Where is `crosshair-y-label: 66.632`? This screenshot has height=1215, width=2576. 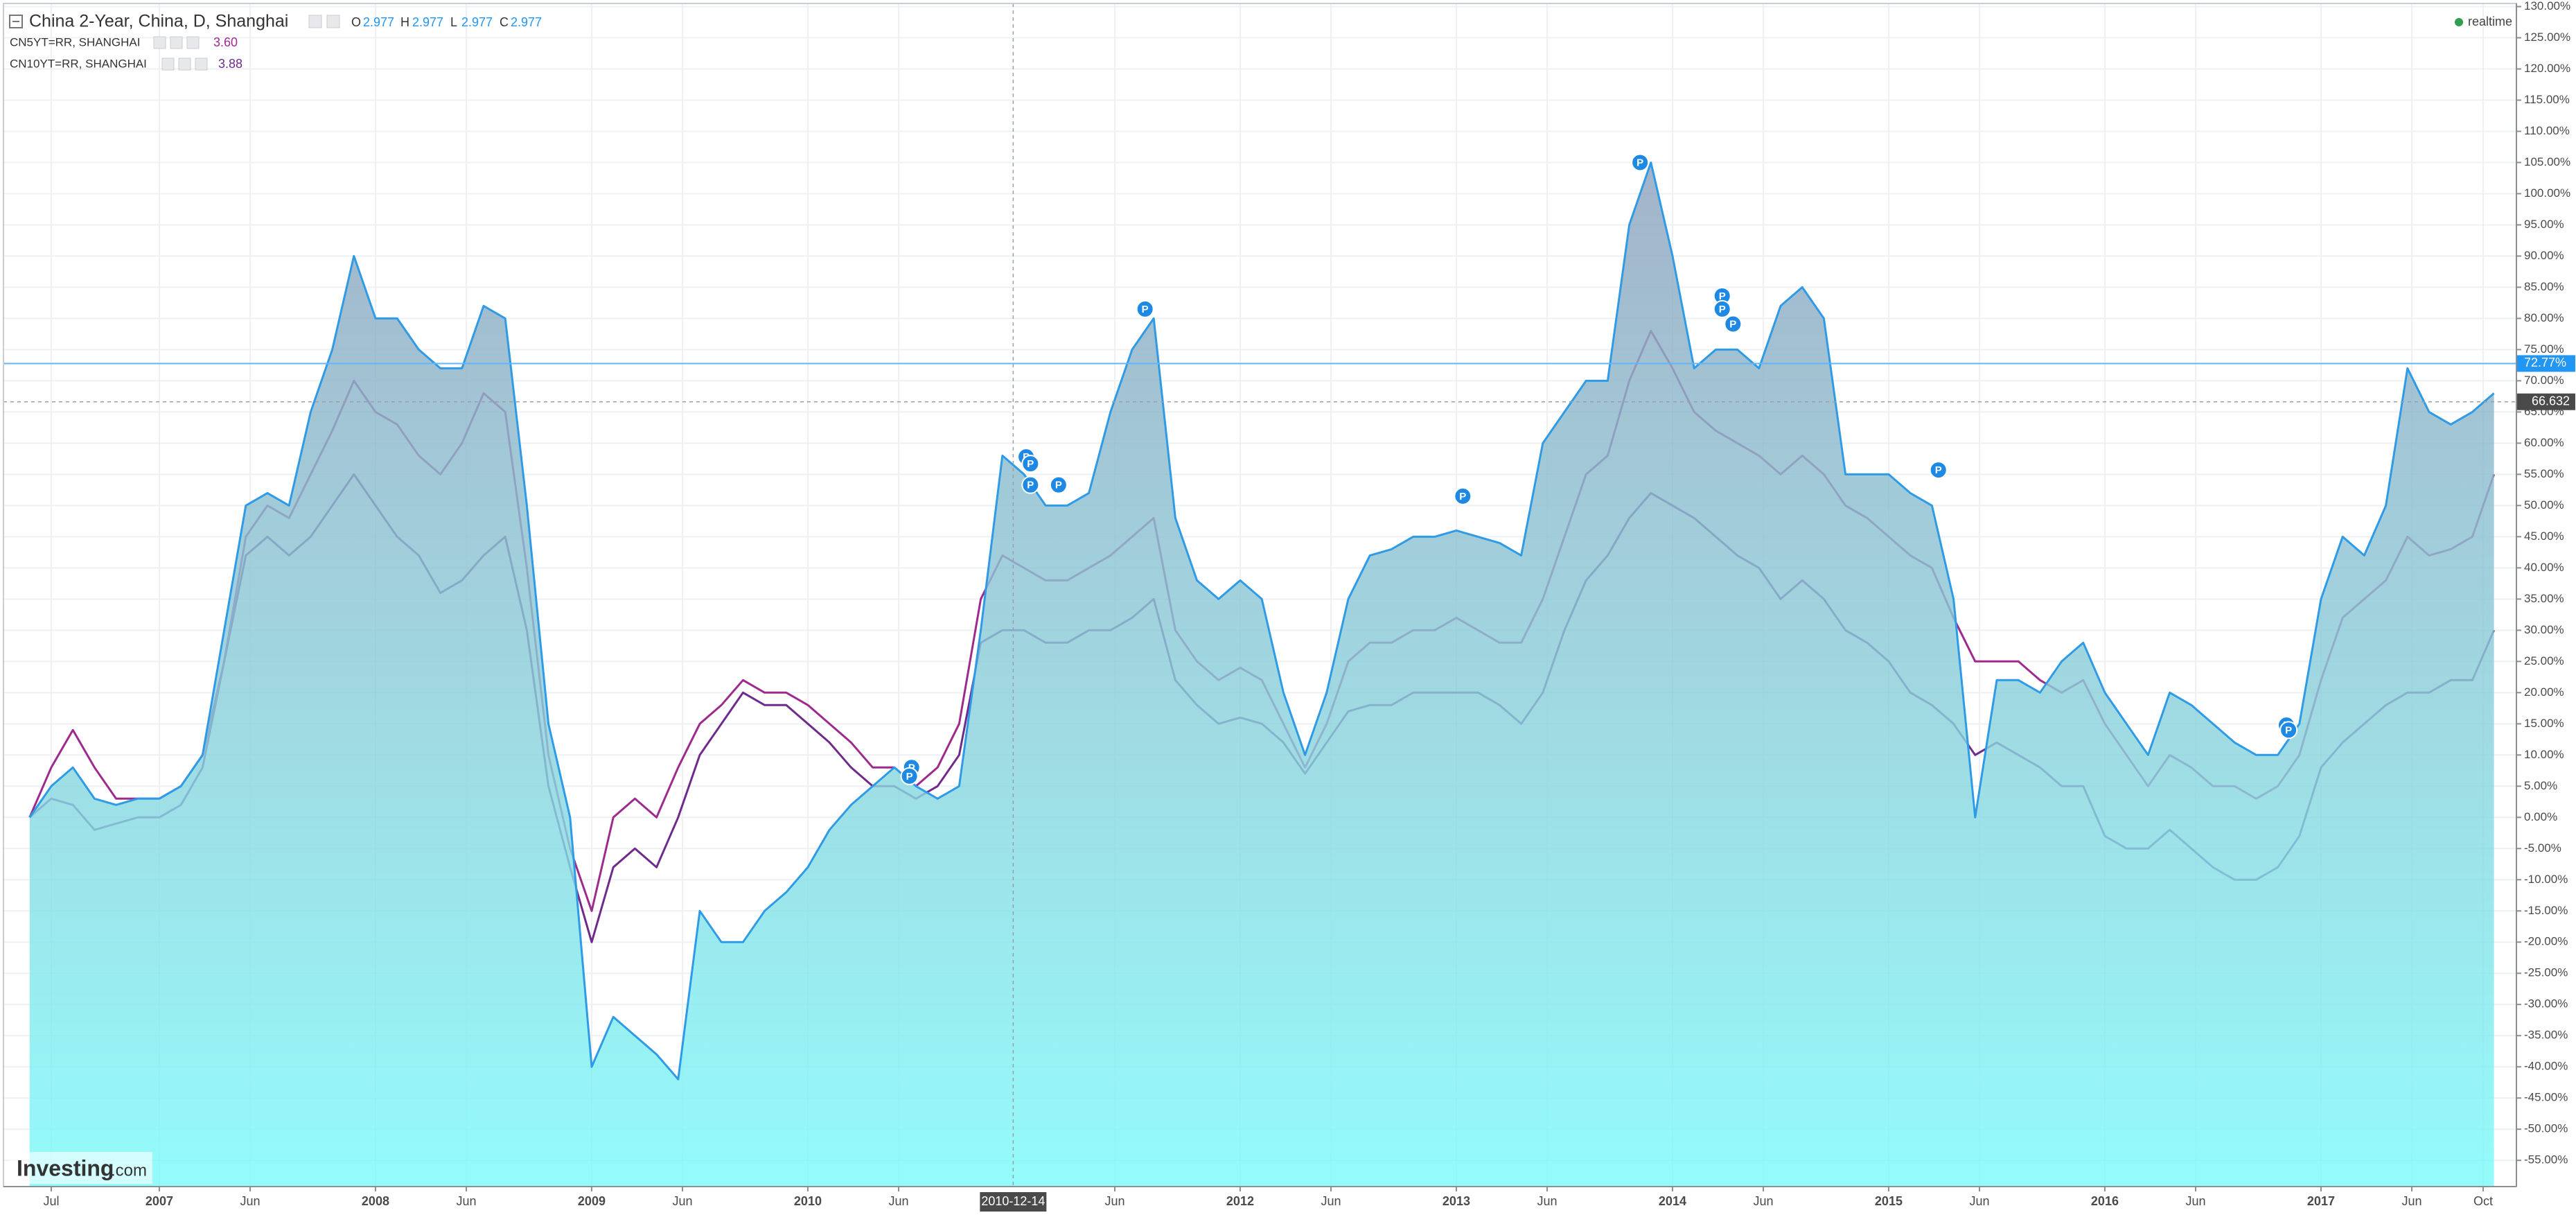
crosshair-y-label: 66.632 is located at coordinates (2551, 401).